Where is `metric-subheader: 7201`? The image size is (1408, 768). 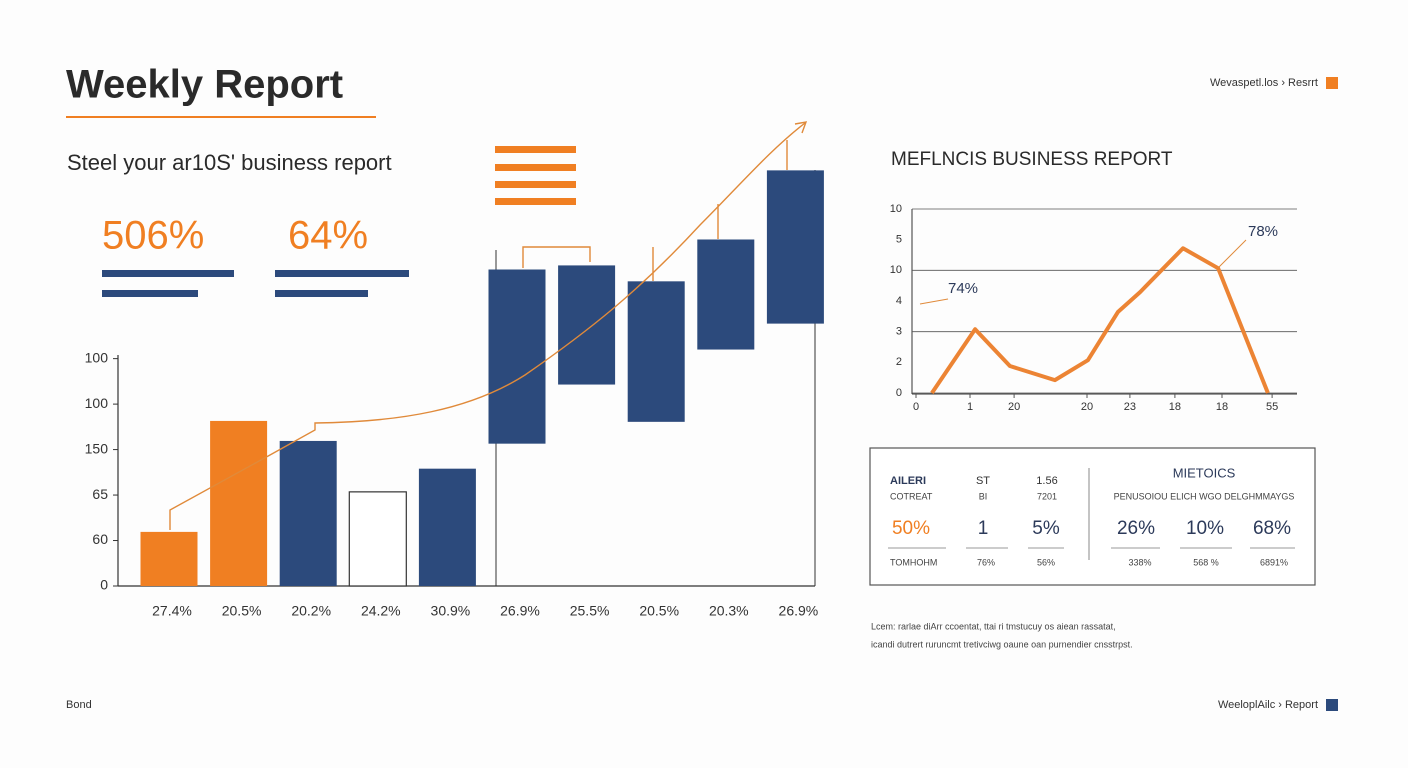 metric-subheader: 7201 is located at coordinates (1047, 496).